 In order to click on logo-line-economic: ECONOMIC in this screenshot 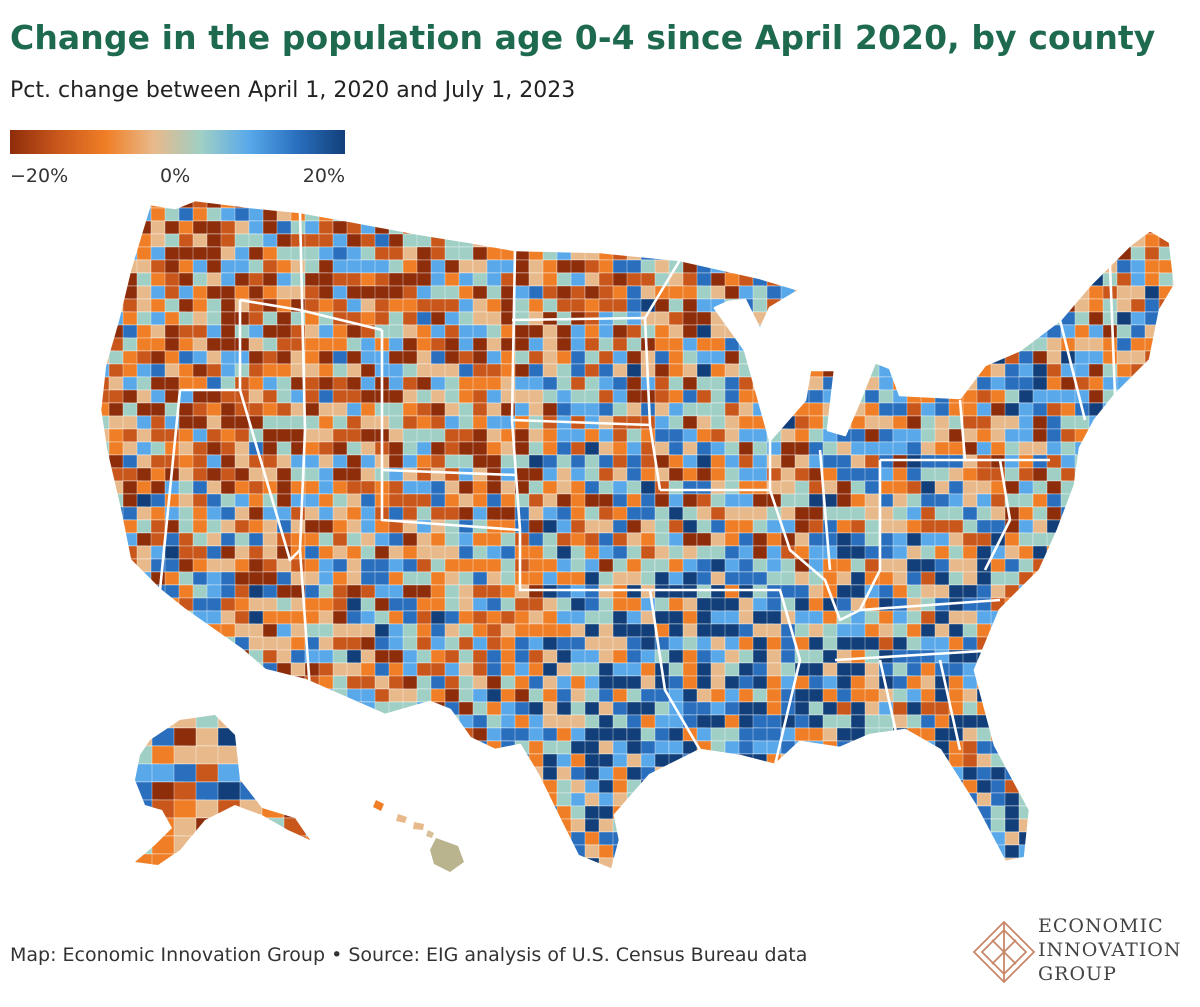, I will do `click(1101, 926)`.